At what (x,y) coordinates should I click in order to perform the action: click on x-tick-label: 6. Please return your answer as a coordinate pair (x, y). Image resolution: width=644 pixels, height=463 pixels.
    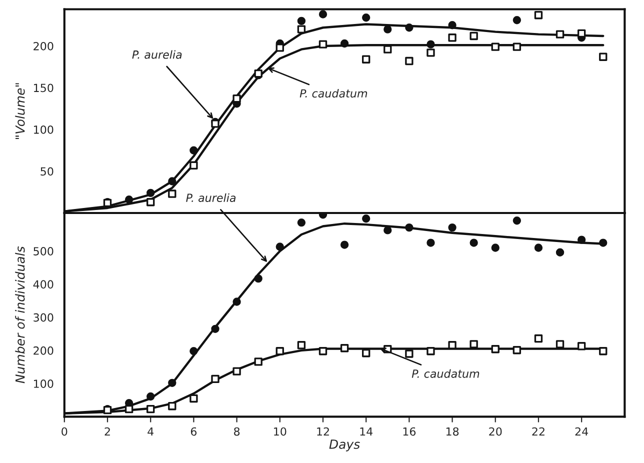
    Looking at the image, I should click on (193, 431).